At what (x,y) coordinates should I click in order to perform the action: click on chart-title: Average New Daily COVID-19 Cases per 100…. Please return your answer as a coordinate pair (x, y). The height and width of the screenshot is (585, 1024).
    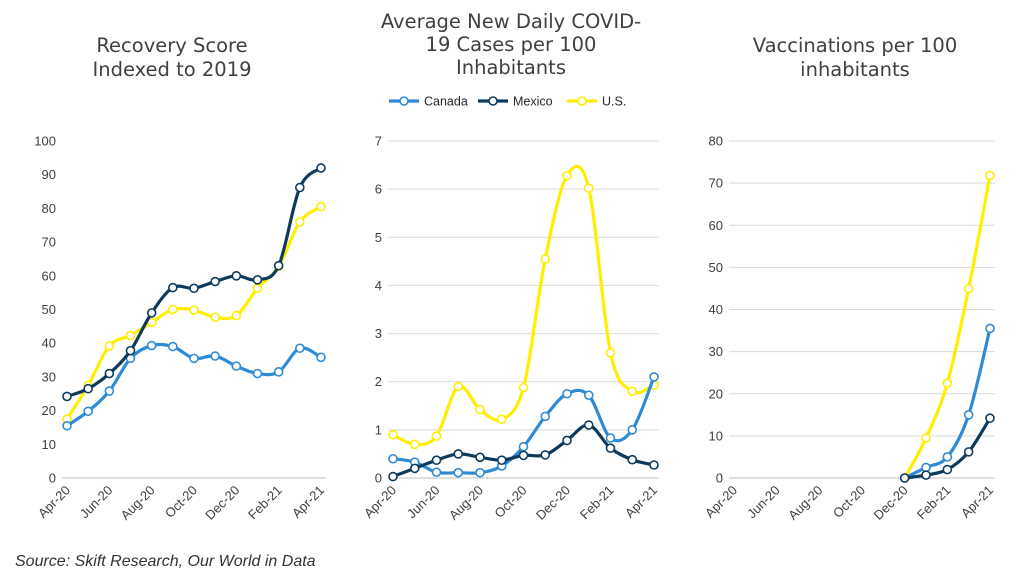
    Looking at the image, I should click on (511, 44).